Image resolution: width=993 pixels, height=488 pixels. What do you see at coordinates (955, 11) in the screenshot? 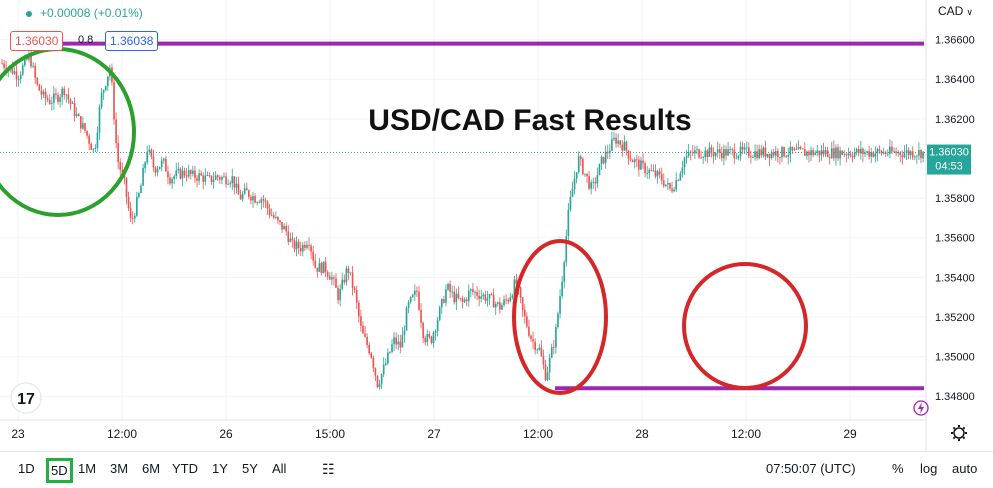
I see `currency-selector: CAD ∨` at bounding box center [955, 11].